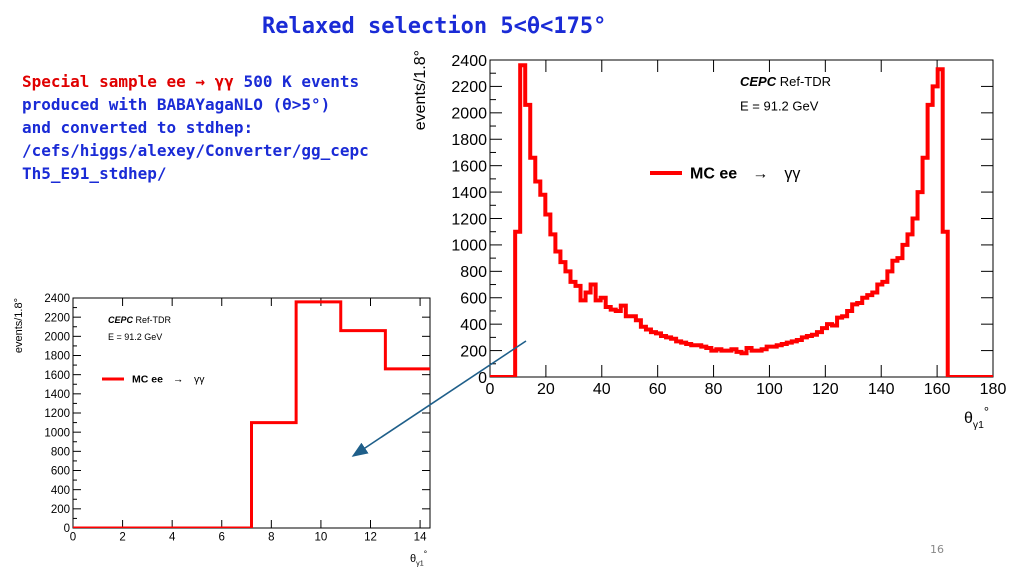 The height and width of the screenshot is (576, 1024). I want to click on desc-generator: produced with BABAYagaNLO (θ>5°), so click(176, 104).